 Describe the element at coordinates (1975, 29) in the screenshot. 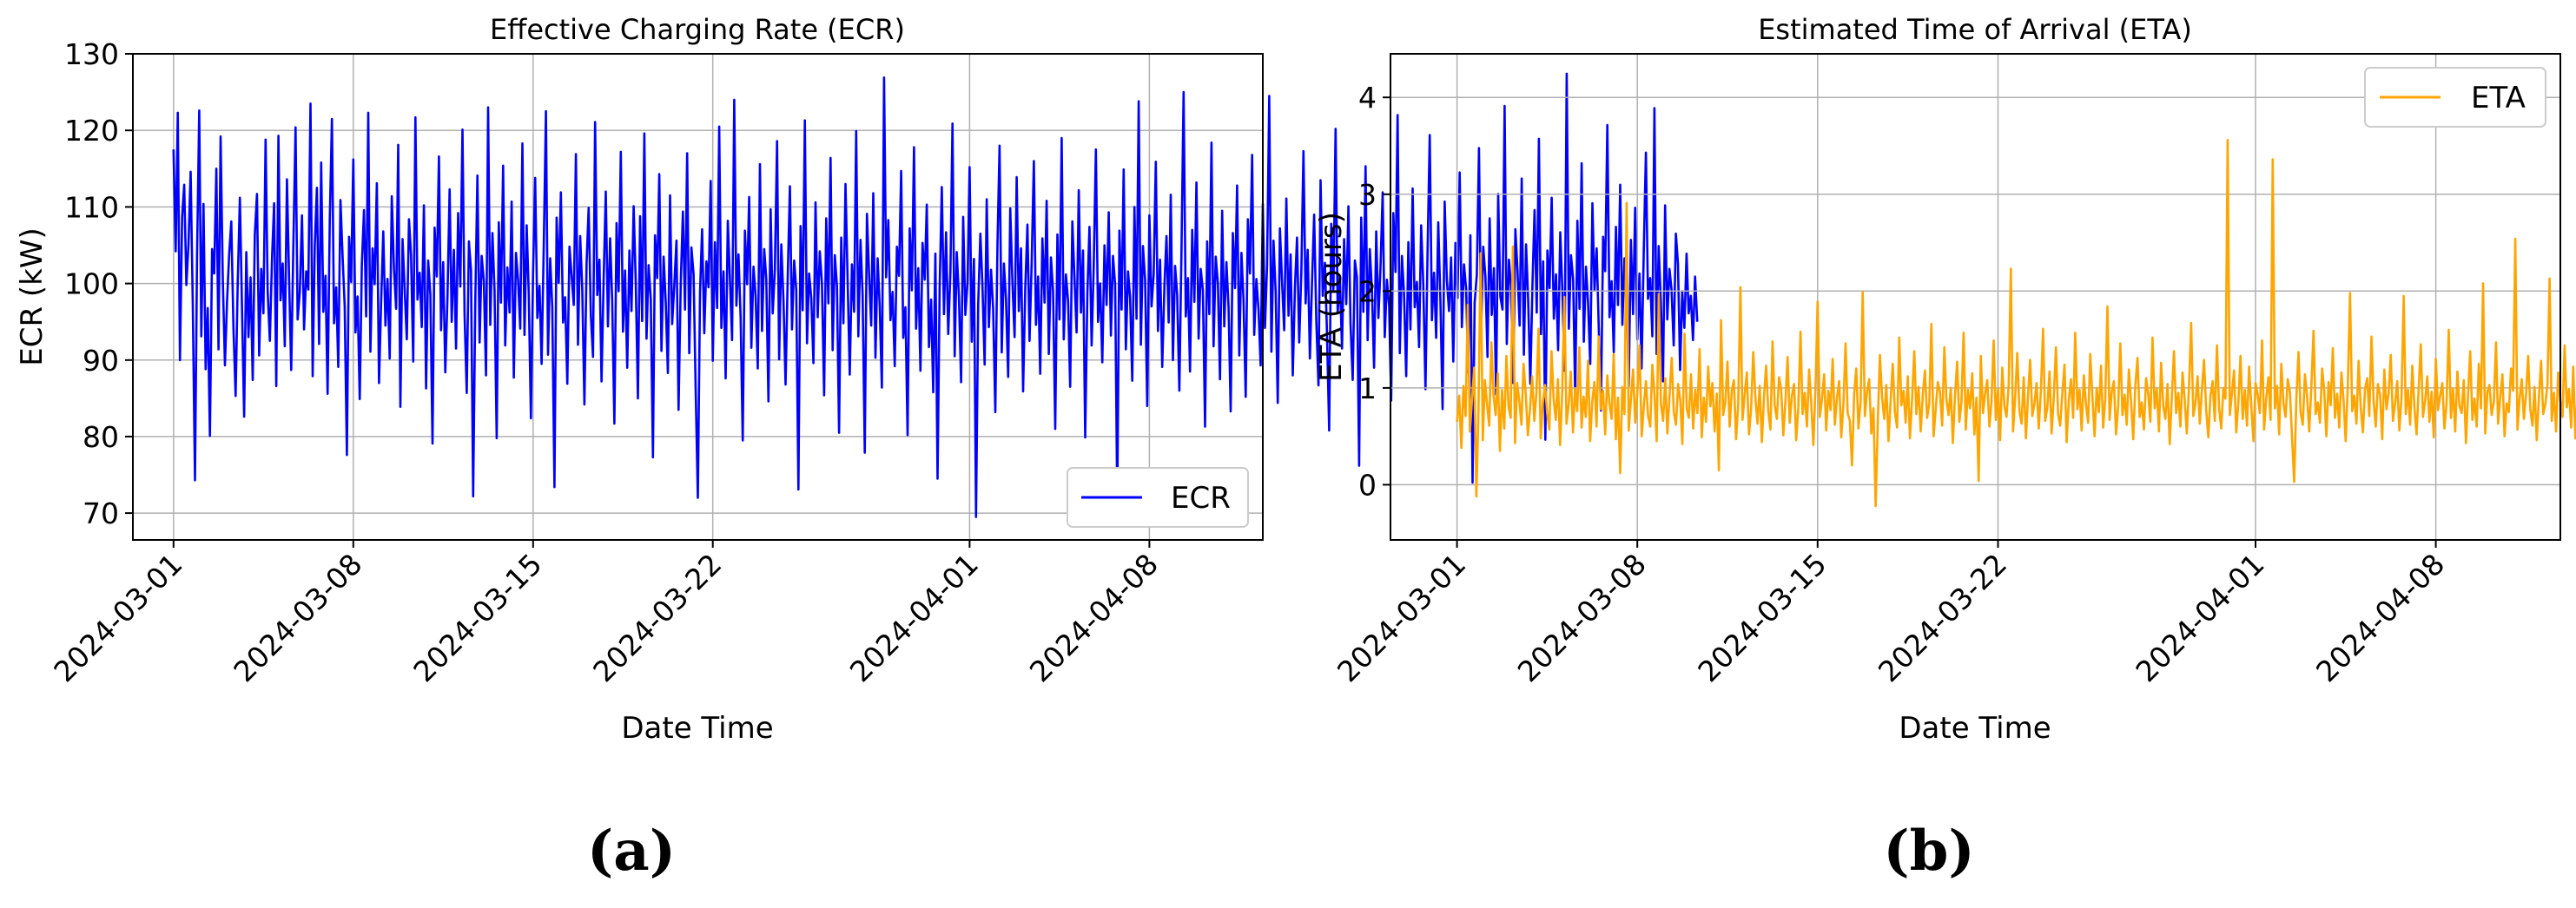

I see `eta-chart-title: Estimated Time of Arrival (ETA)` at that location.